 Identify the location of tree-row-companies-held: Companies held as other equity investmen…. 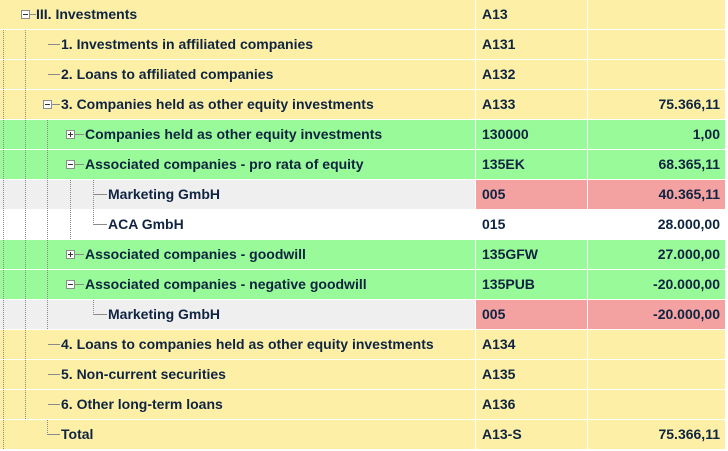
(364, 134).